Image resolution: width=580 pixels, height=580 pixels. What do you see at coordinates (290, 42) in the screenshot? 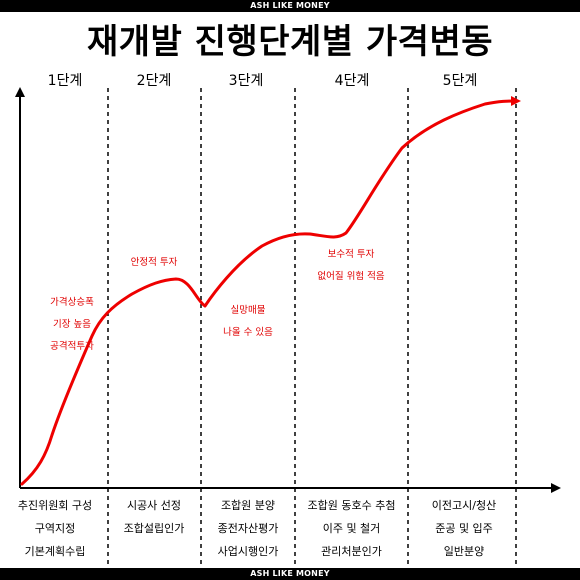
I see `page-title: 재개발 진행단계별 가격변동` at bounding box center [290, 42].